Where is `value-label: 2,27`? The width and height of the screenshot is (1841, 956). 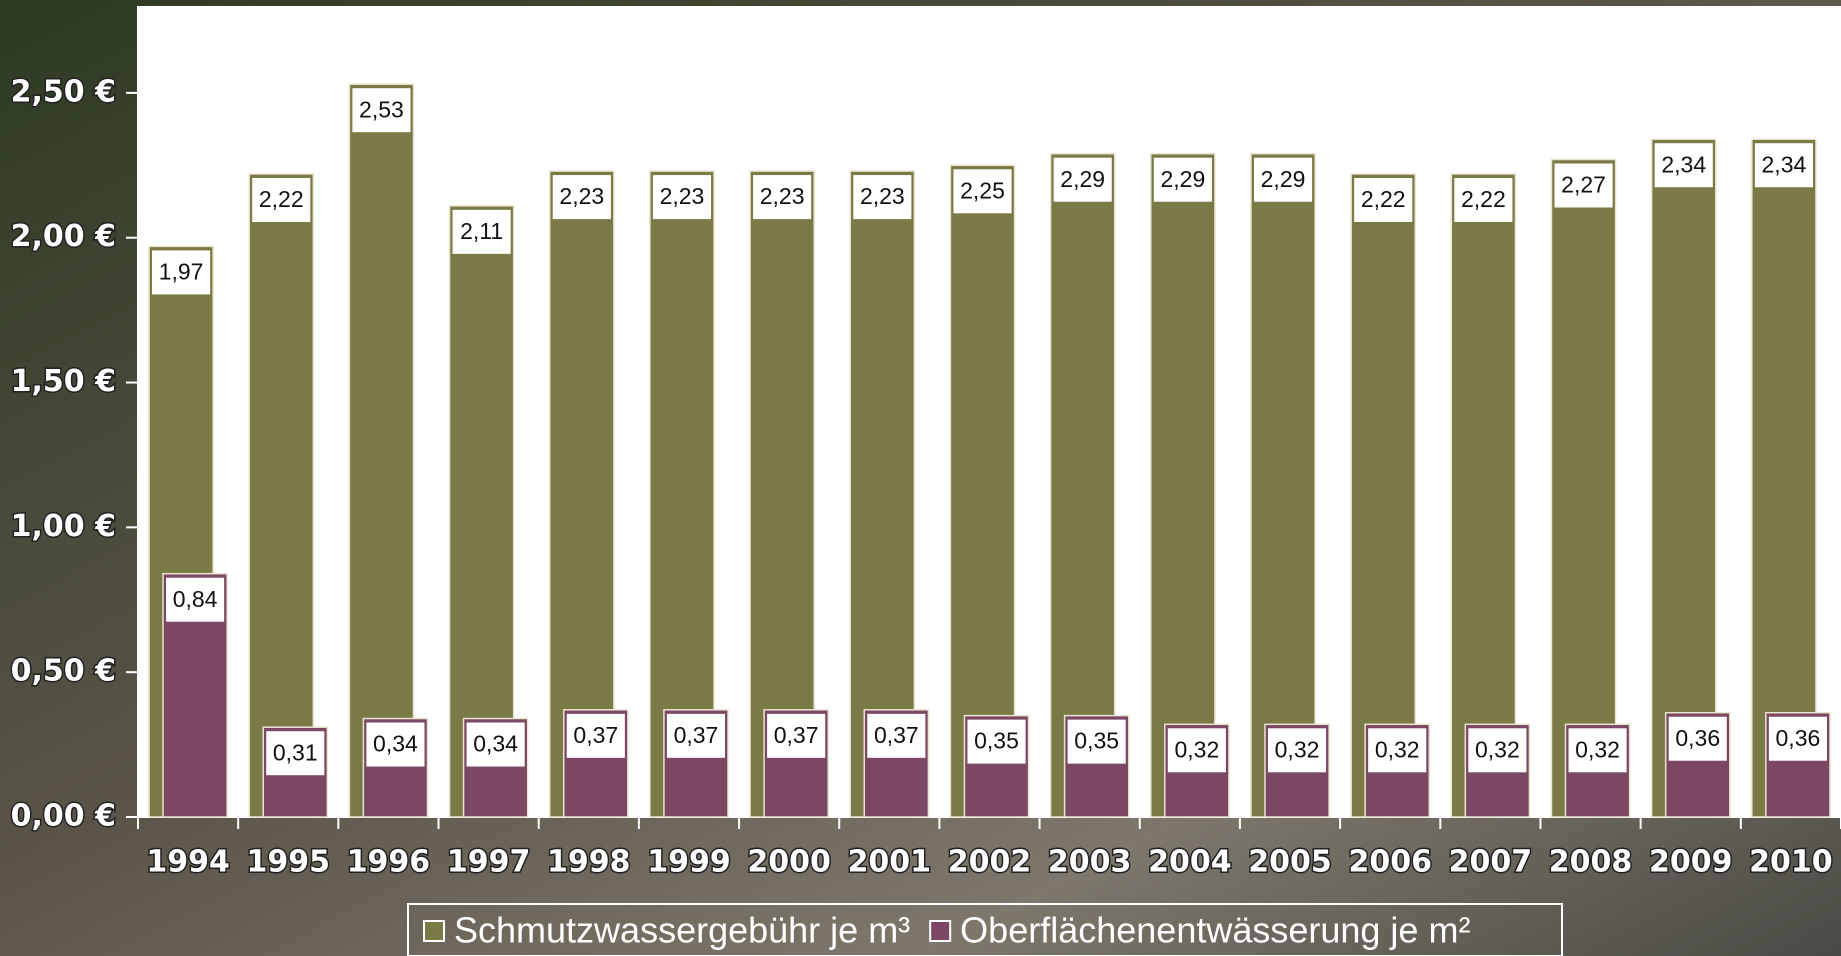 value-label: 2,27 is located at coordinates (1583, 185).